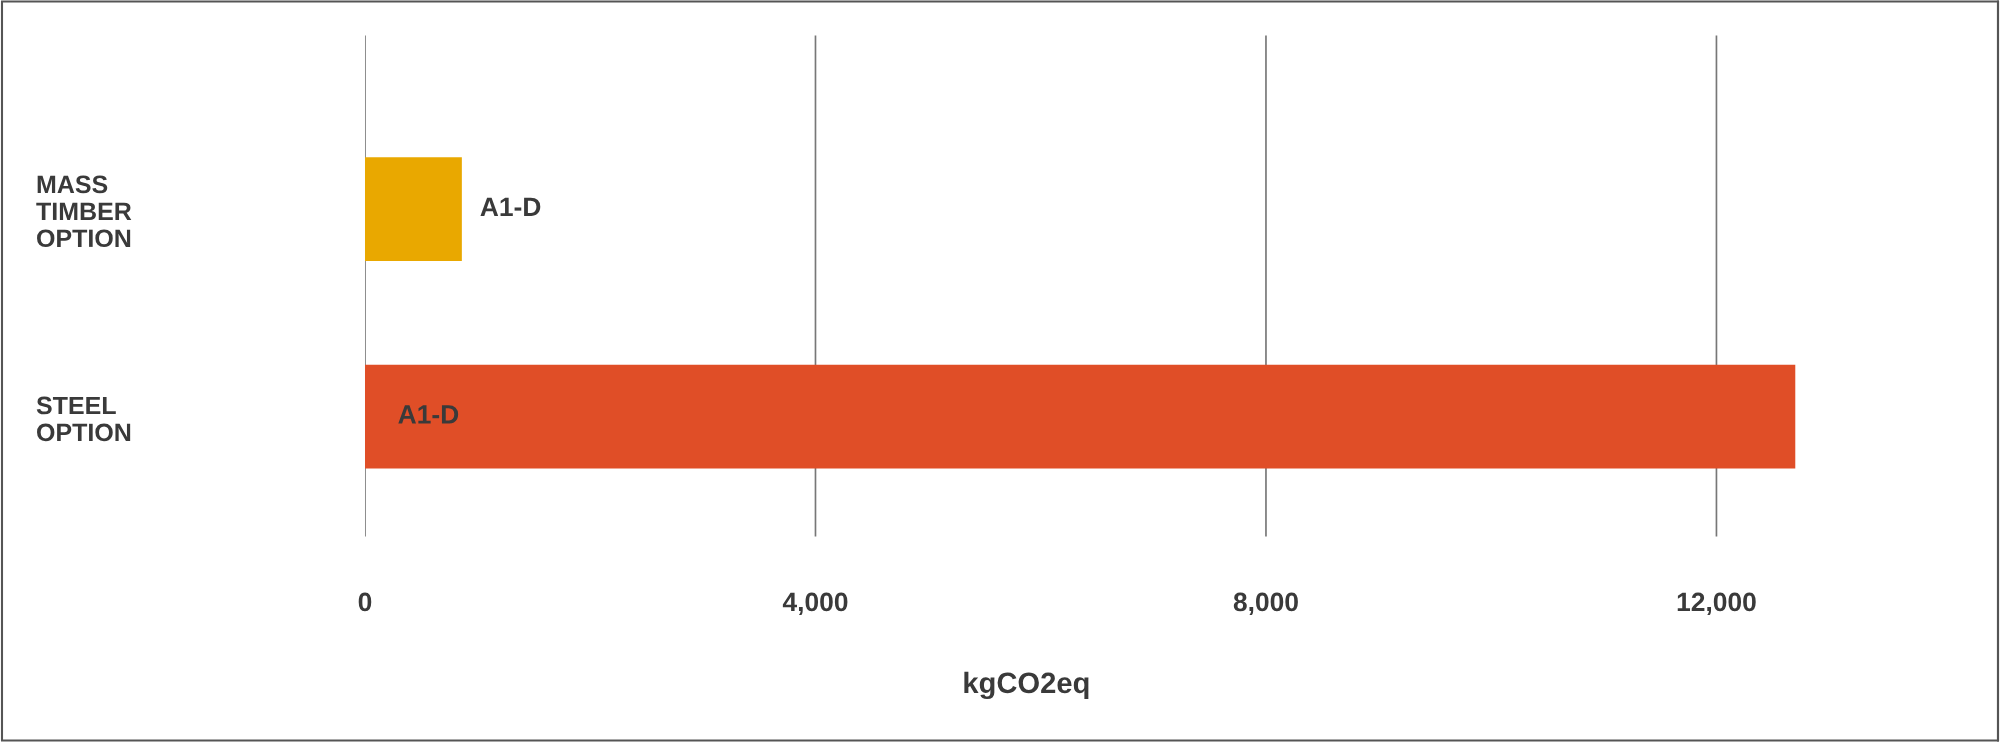  What do you see at coordinates (1026, 685) in the screenshot?
I see `x-axis-title: kgCO2eq` at bounding box center [1026, 685].